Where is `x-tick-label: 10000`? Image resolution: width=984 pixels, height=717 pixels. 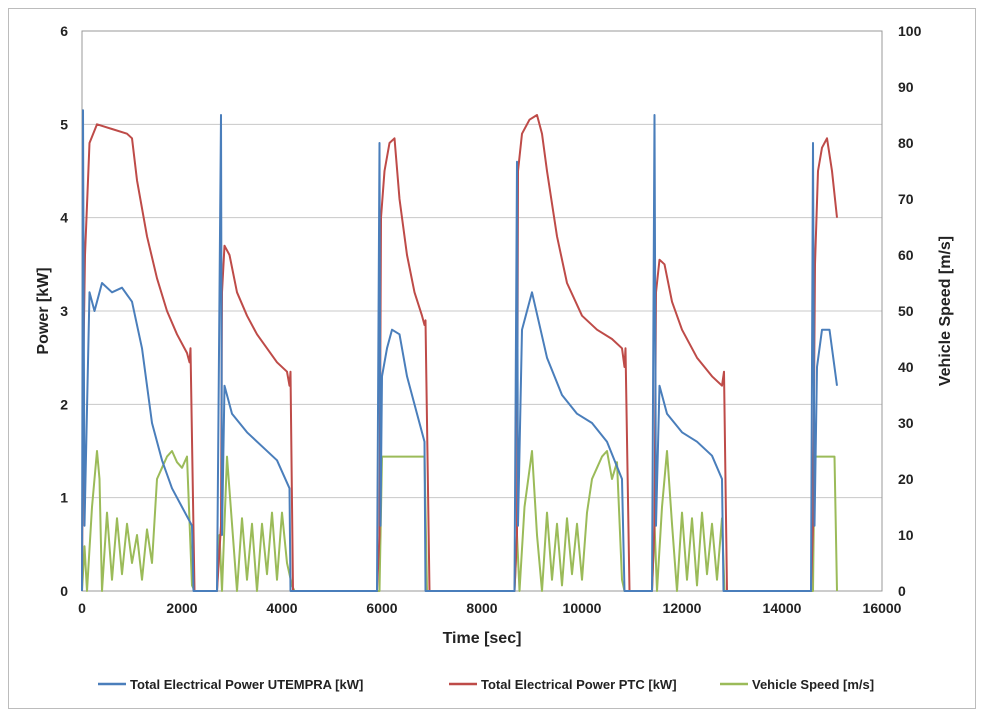
x-tick-label: 10000 is located at coordinates (582, 608).